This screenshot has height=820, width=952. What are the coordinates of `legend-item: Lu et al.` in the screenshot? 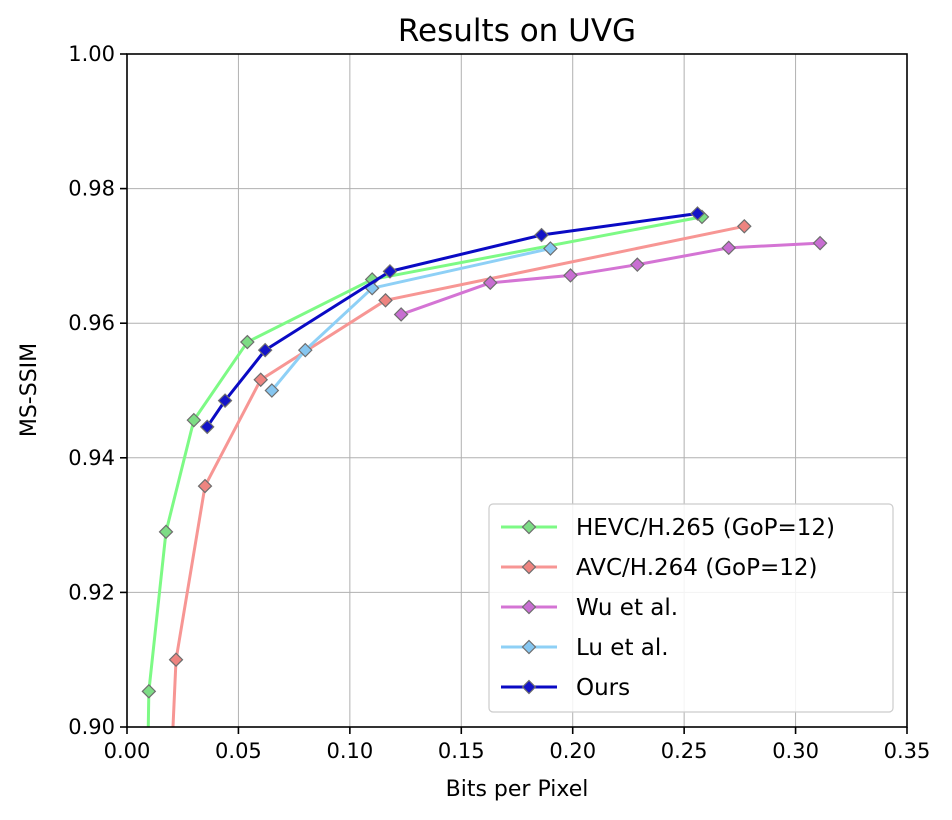 It's located at (585, 648).